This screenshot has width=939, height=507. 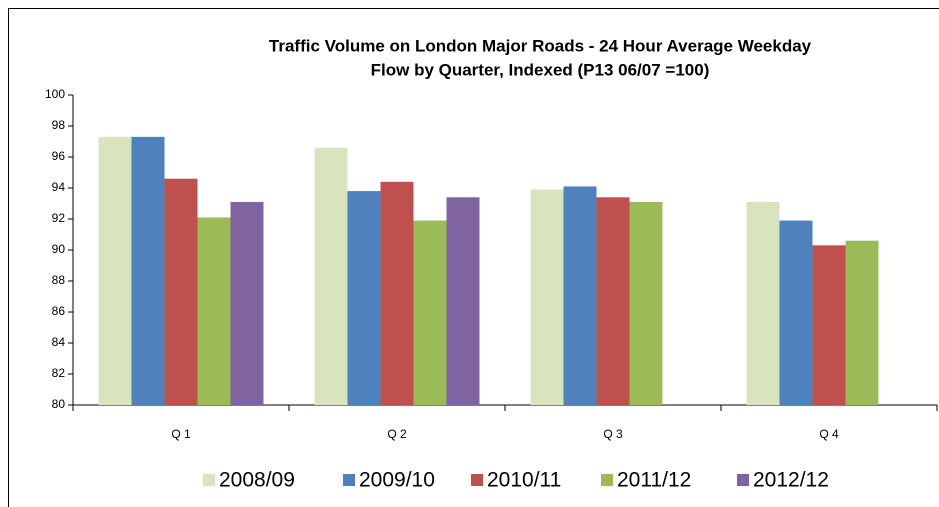 What do you see at coordinates (524, 480) in the screenshot?
I see `legend-label: 2010/11` at bounding box center [524, 480].